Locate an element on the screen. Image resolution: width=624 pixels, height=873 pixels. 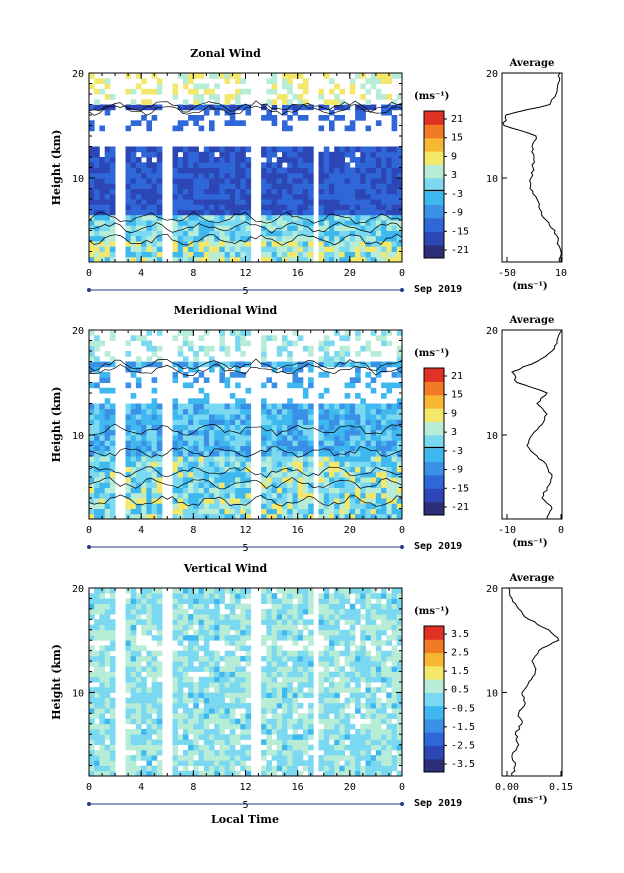
colorbar-band is located at coordinates (434, 765).